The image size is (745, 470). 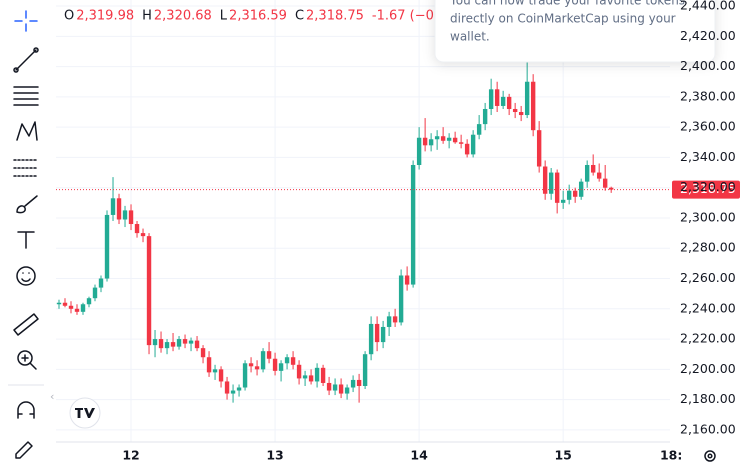 What do you see at coordinates (130, 455) in the screenshot?
I see `x-tick-label: 12` at bounding box center [130, 455].